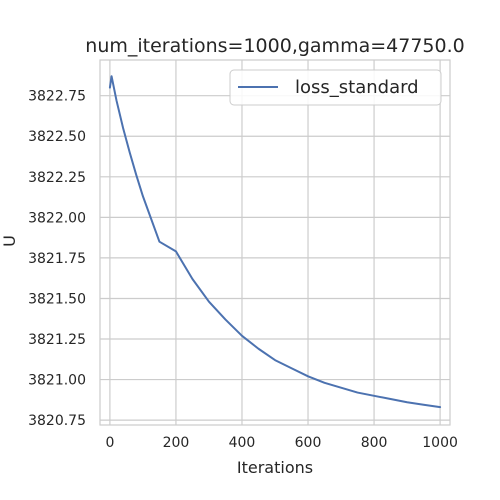  What do you see at coordinates (57, 97) in the screenshot?
I see `y-tick-label: 3822.75` at bounding box center [57, 97].